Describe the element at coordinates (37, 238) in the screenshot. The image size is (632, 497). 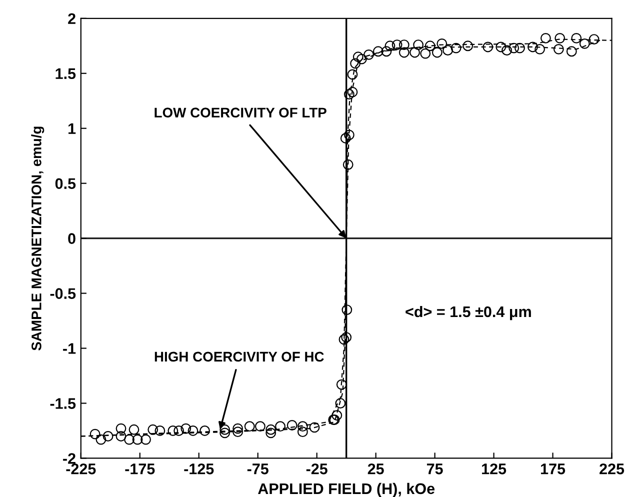
I see `y-axis-title: SAMPLE MAGNETIZATION, emu/g` at that location.